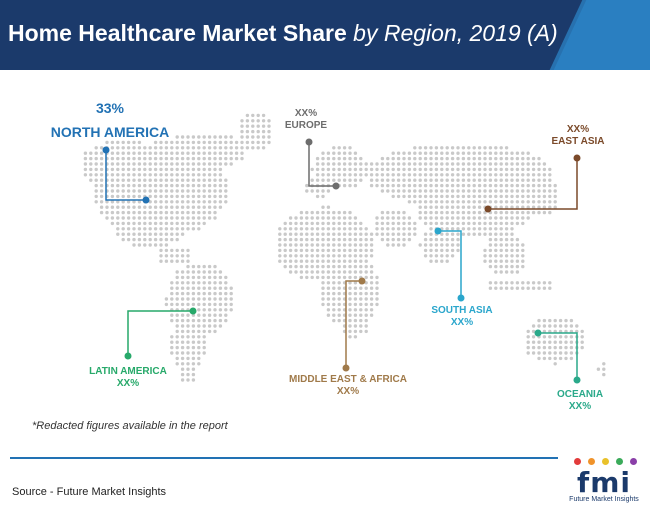  What do you see at coordinates (336, 186) in the screenshot?
I see `marker-europe` at bounding box center [336, 186].